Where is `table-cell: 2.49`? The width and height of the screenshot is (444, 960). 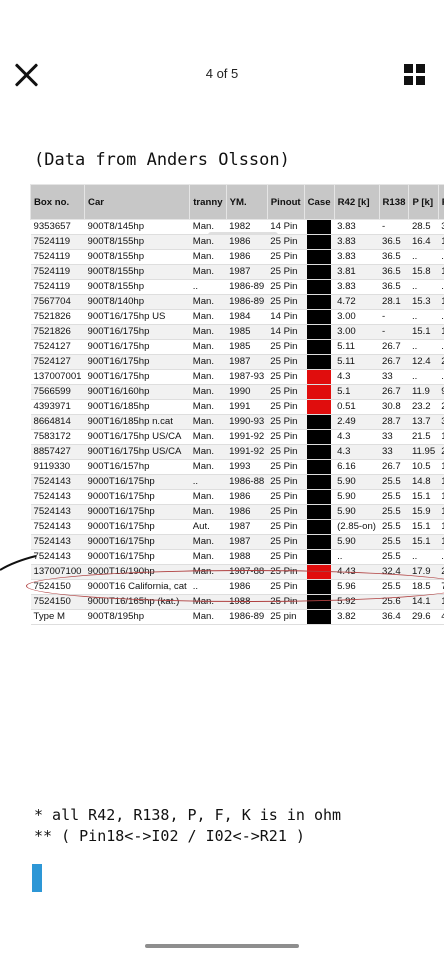
table-cell: 2.49 is located at coordinates (356, 422).